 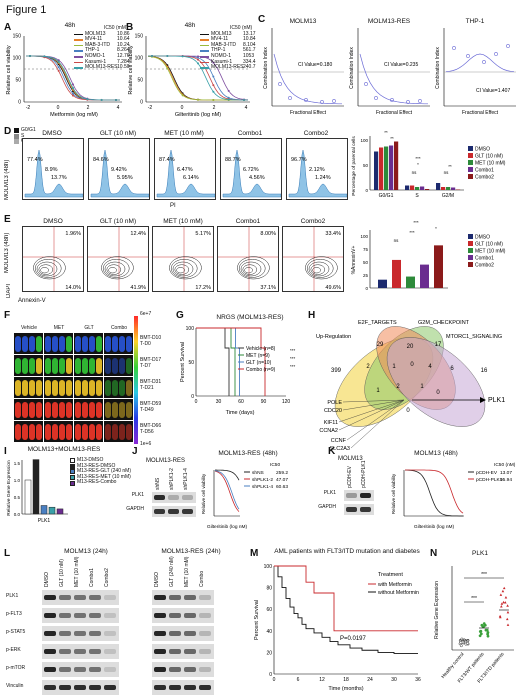 I want to click on g0g1-pct: 77.4%, so click(x=35, y=160).